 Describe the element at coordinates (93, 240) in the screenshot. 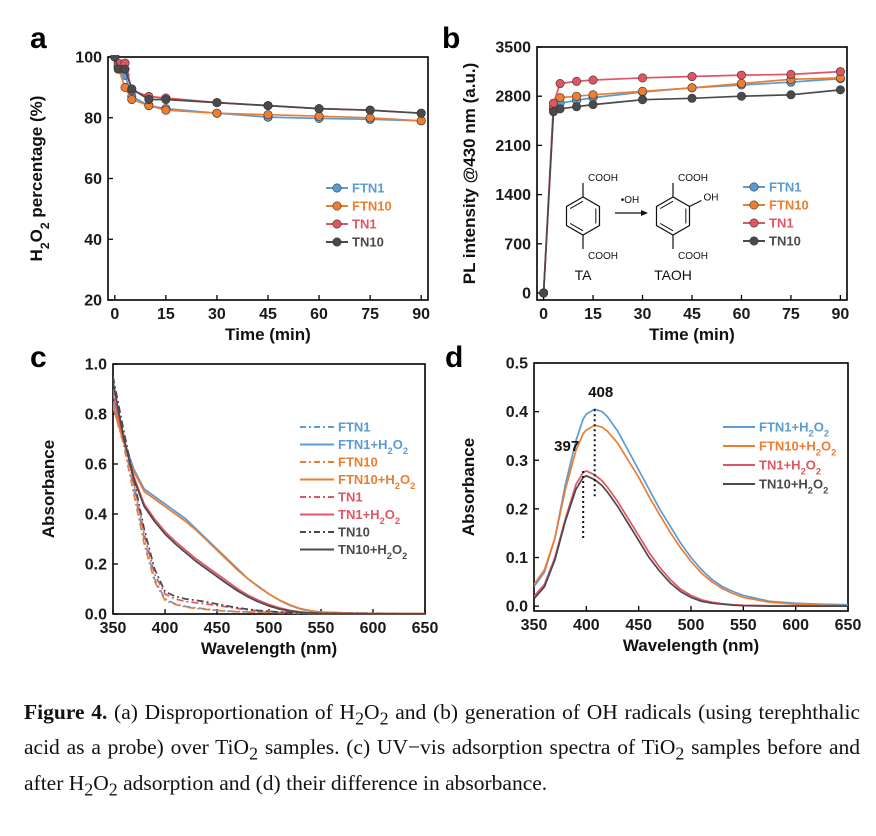

I see `panel-a-y-tick-label: 40` at that location.